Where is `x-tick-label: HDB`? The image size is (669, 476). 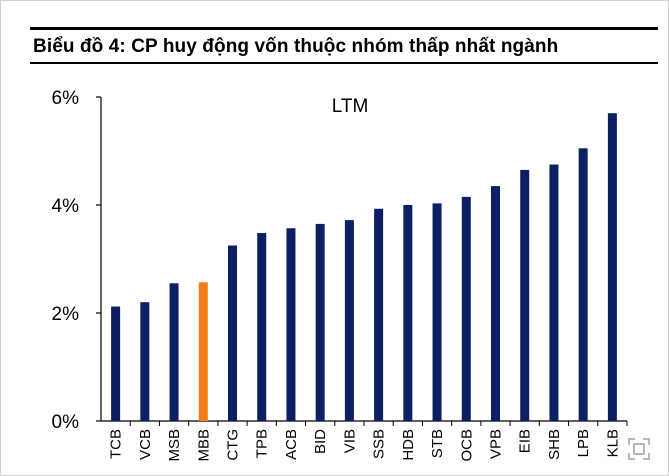
x-tick-label: HDB is located at coordinates (408, 445).